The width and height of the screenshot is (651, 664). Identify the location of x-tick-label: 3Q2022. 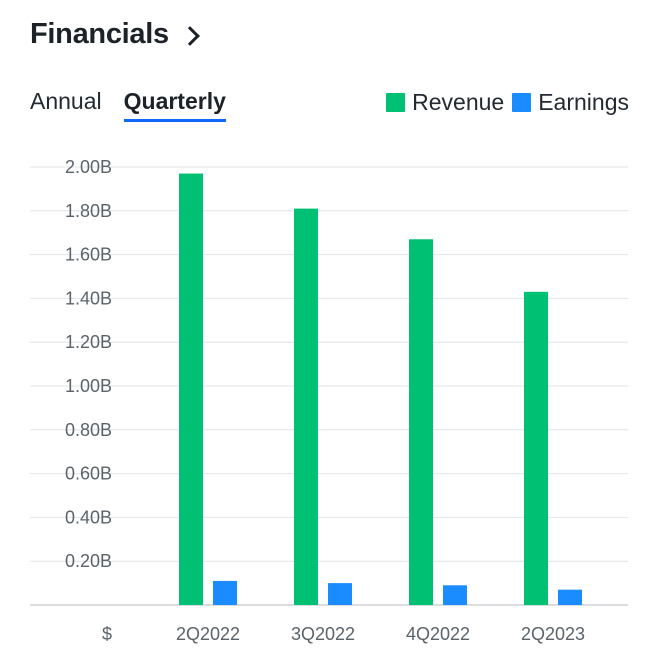
(323, 634).